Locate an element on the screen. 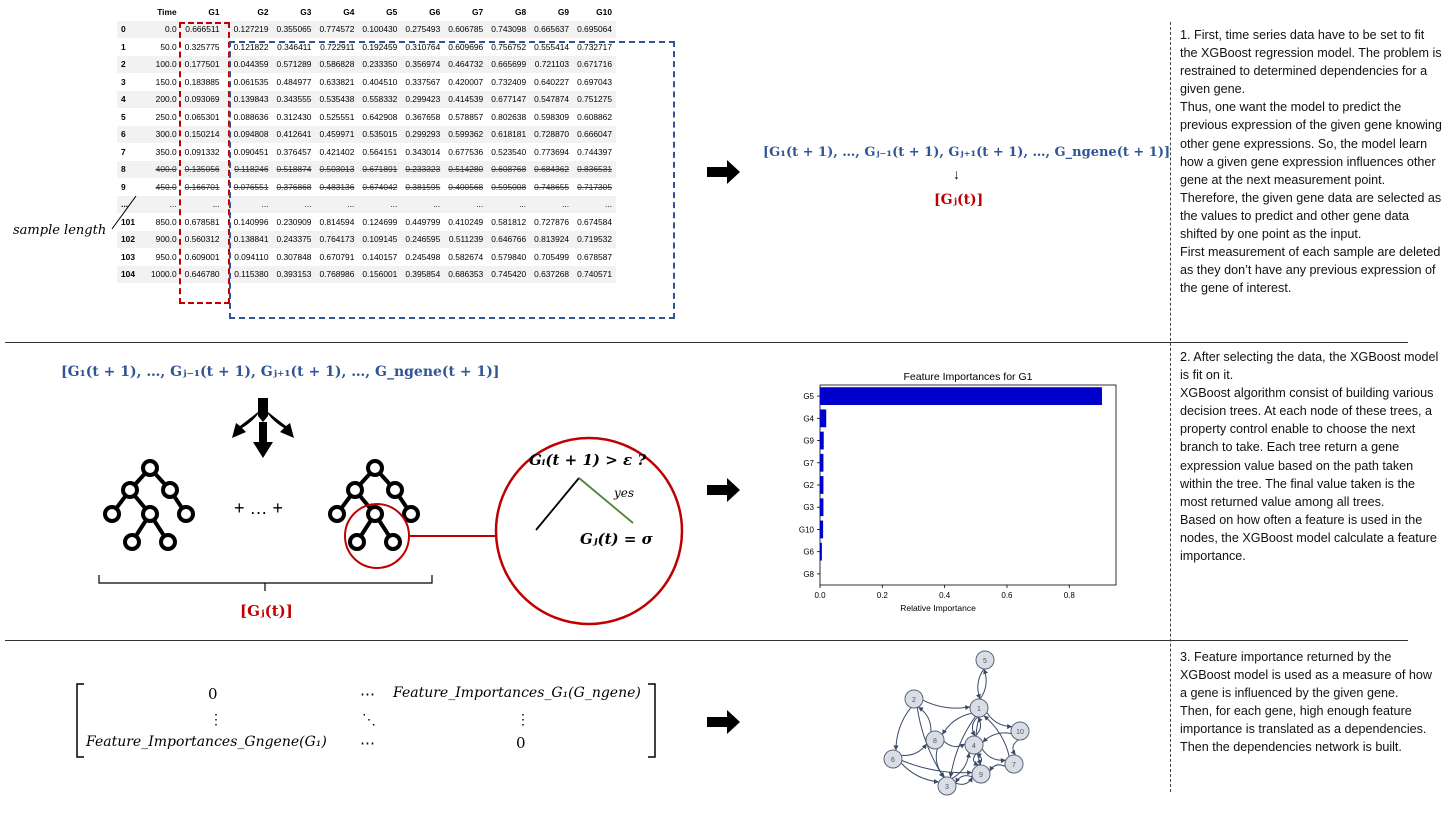 This screenshot has width=1451, height=814. down-arrow-1: ↓ is located at coordinates (956, 174).